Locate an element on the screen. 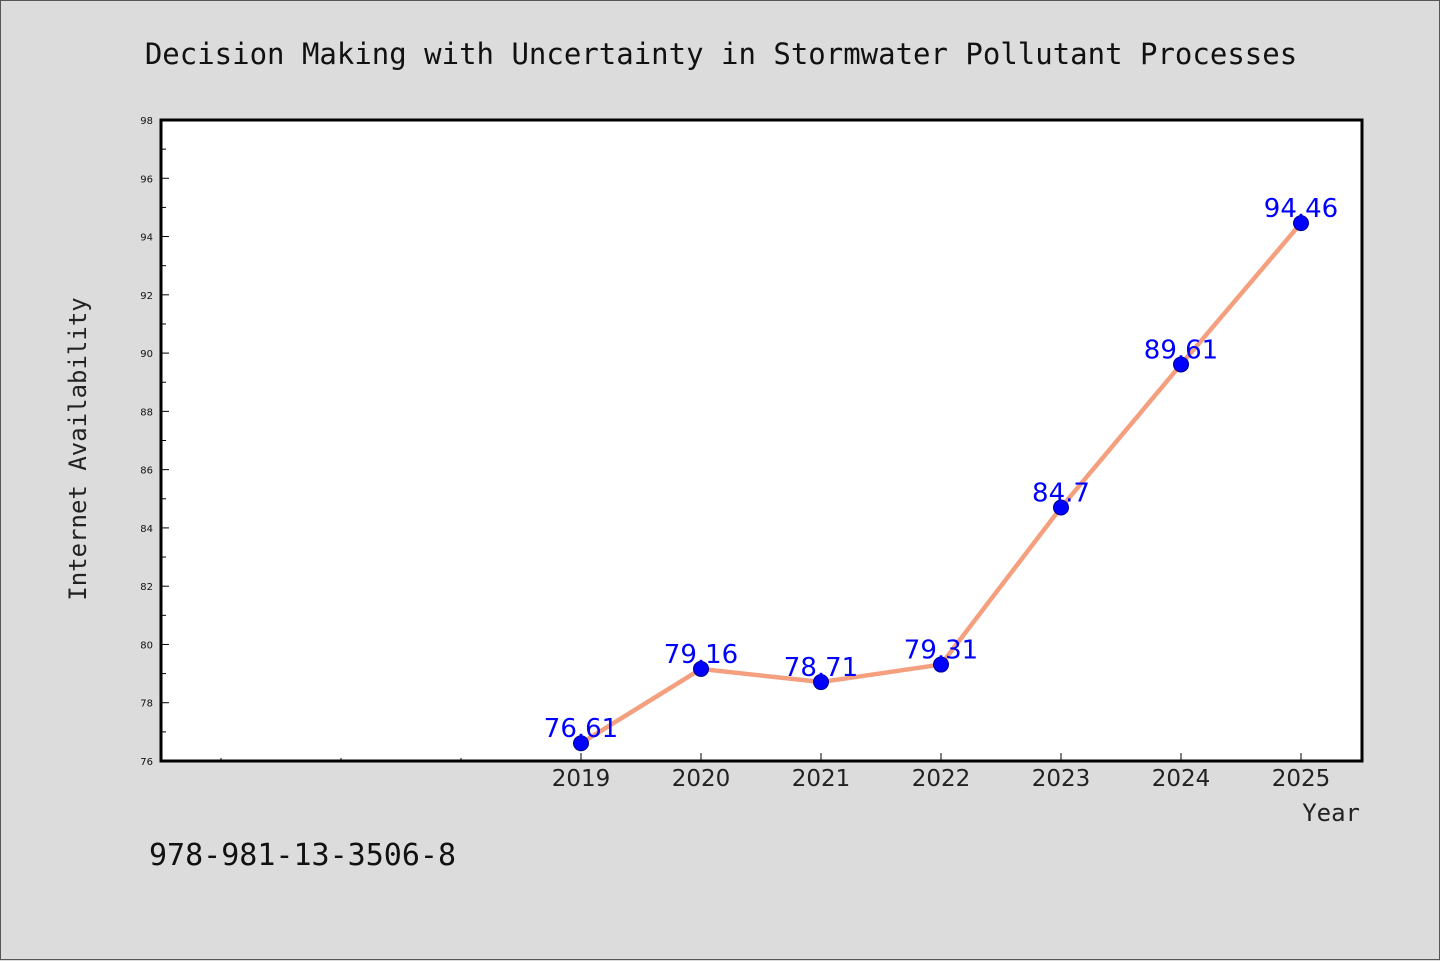 Image resolution: width=1440 pixels, height=961 pixels. y-tick-label: 82 is located at coordinates (146, 587).